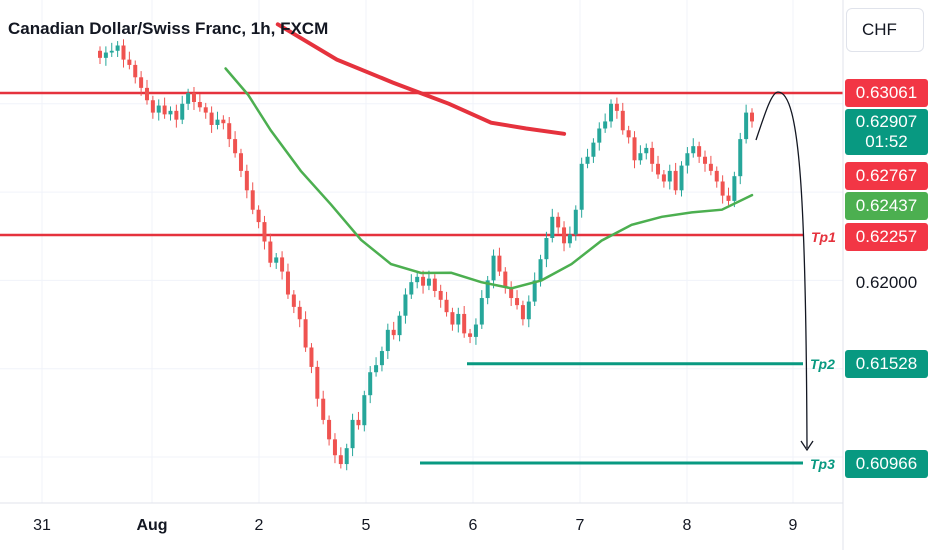  What do you see at coordinates (473, 525) in the screenshot?
I see `time-axis-tick: 6` at bounding box center [473, 525].